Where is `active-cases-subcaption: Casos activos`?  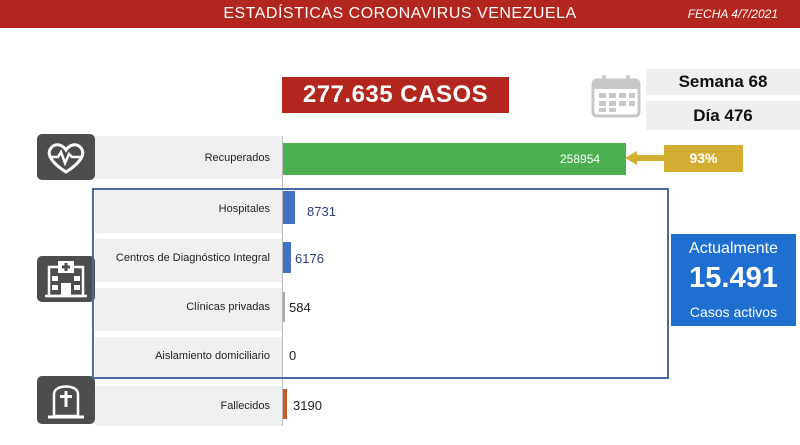
active-cases-subcaption: Casos activos is located at coordinates (733, 312).